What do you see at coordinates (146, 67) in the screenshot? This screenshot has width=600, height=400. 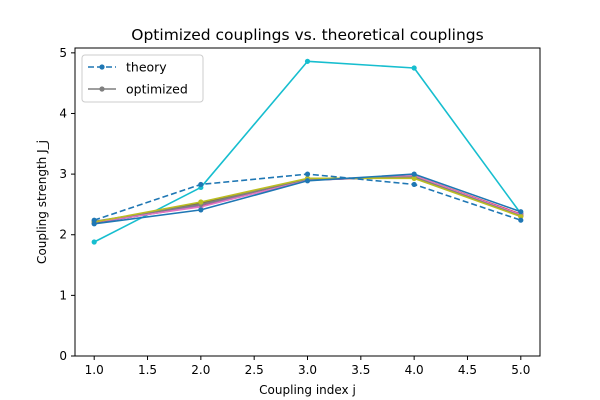 I see `legend-label: theory` at bounding box center [146, 67].